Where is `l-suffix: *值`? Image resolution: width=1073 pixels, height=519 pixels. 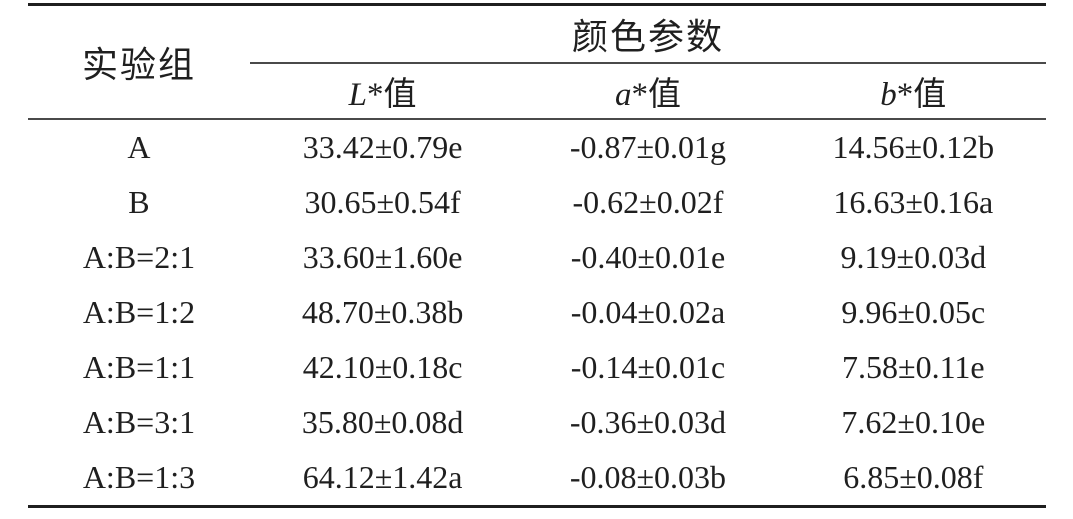 l-suffix: *值 is located at coordinates (392, 95).